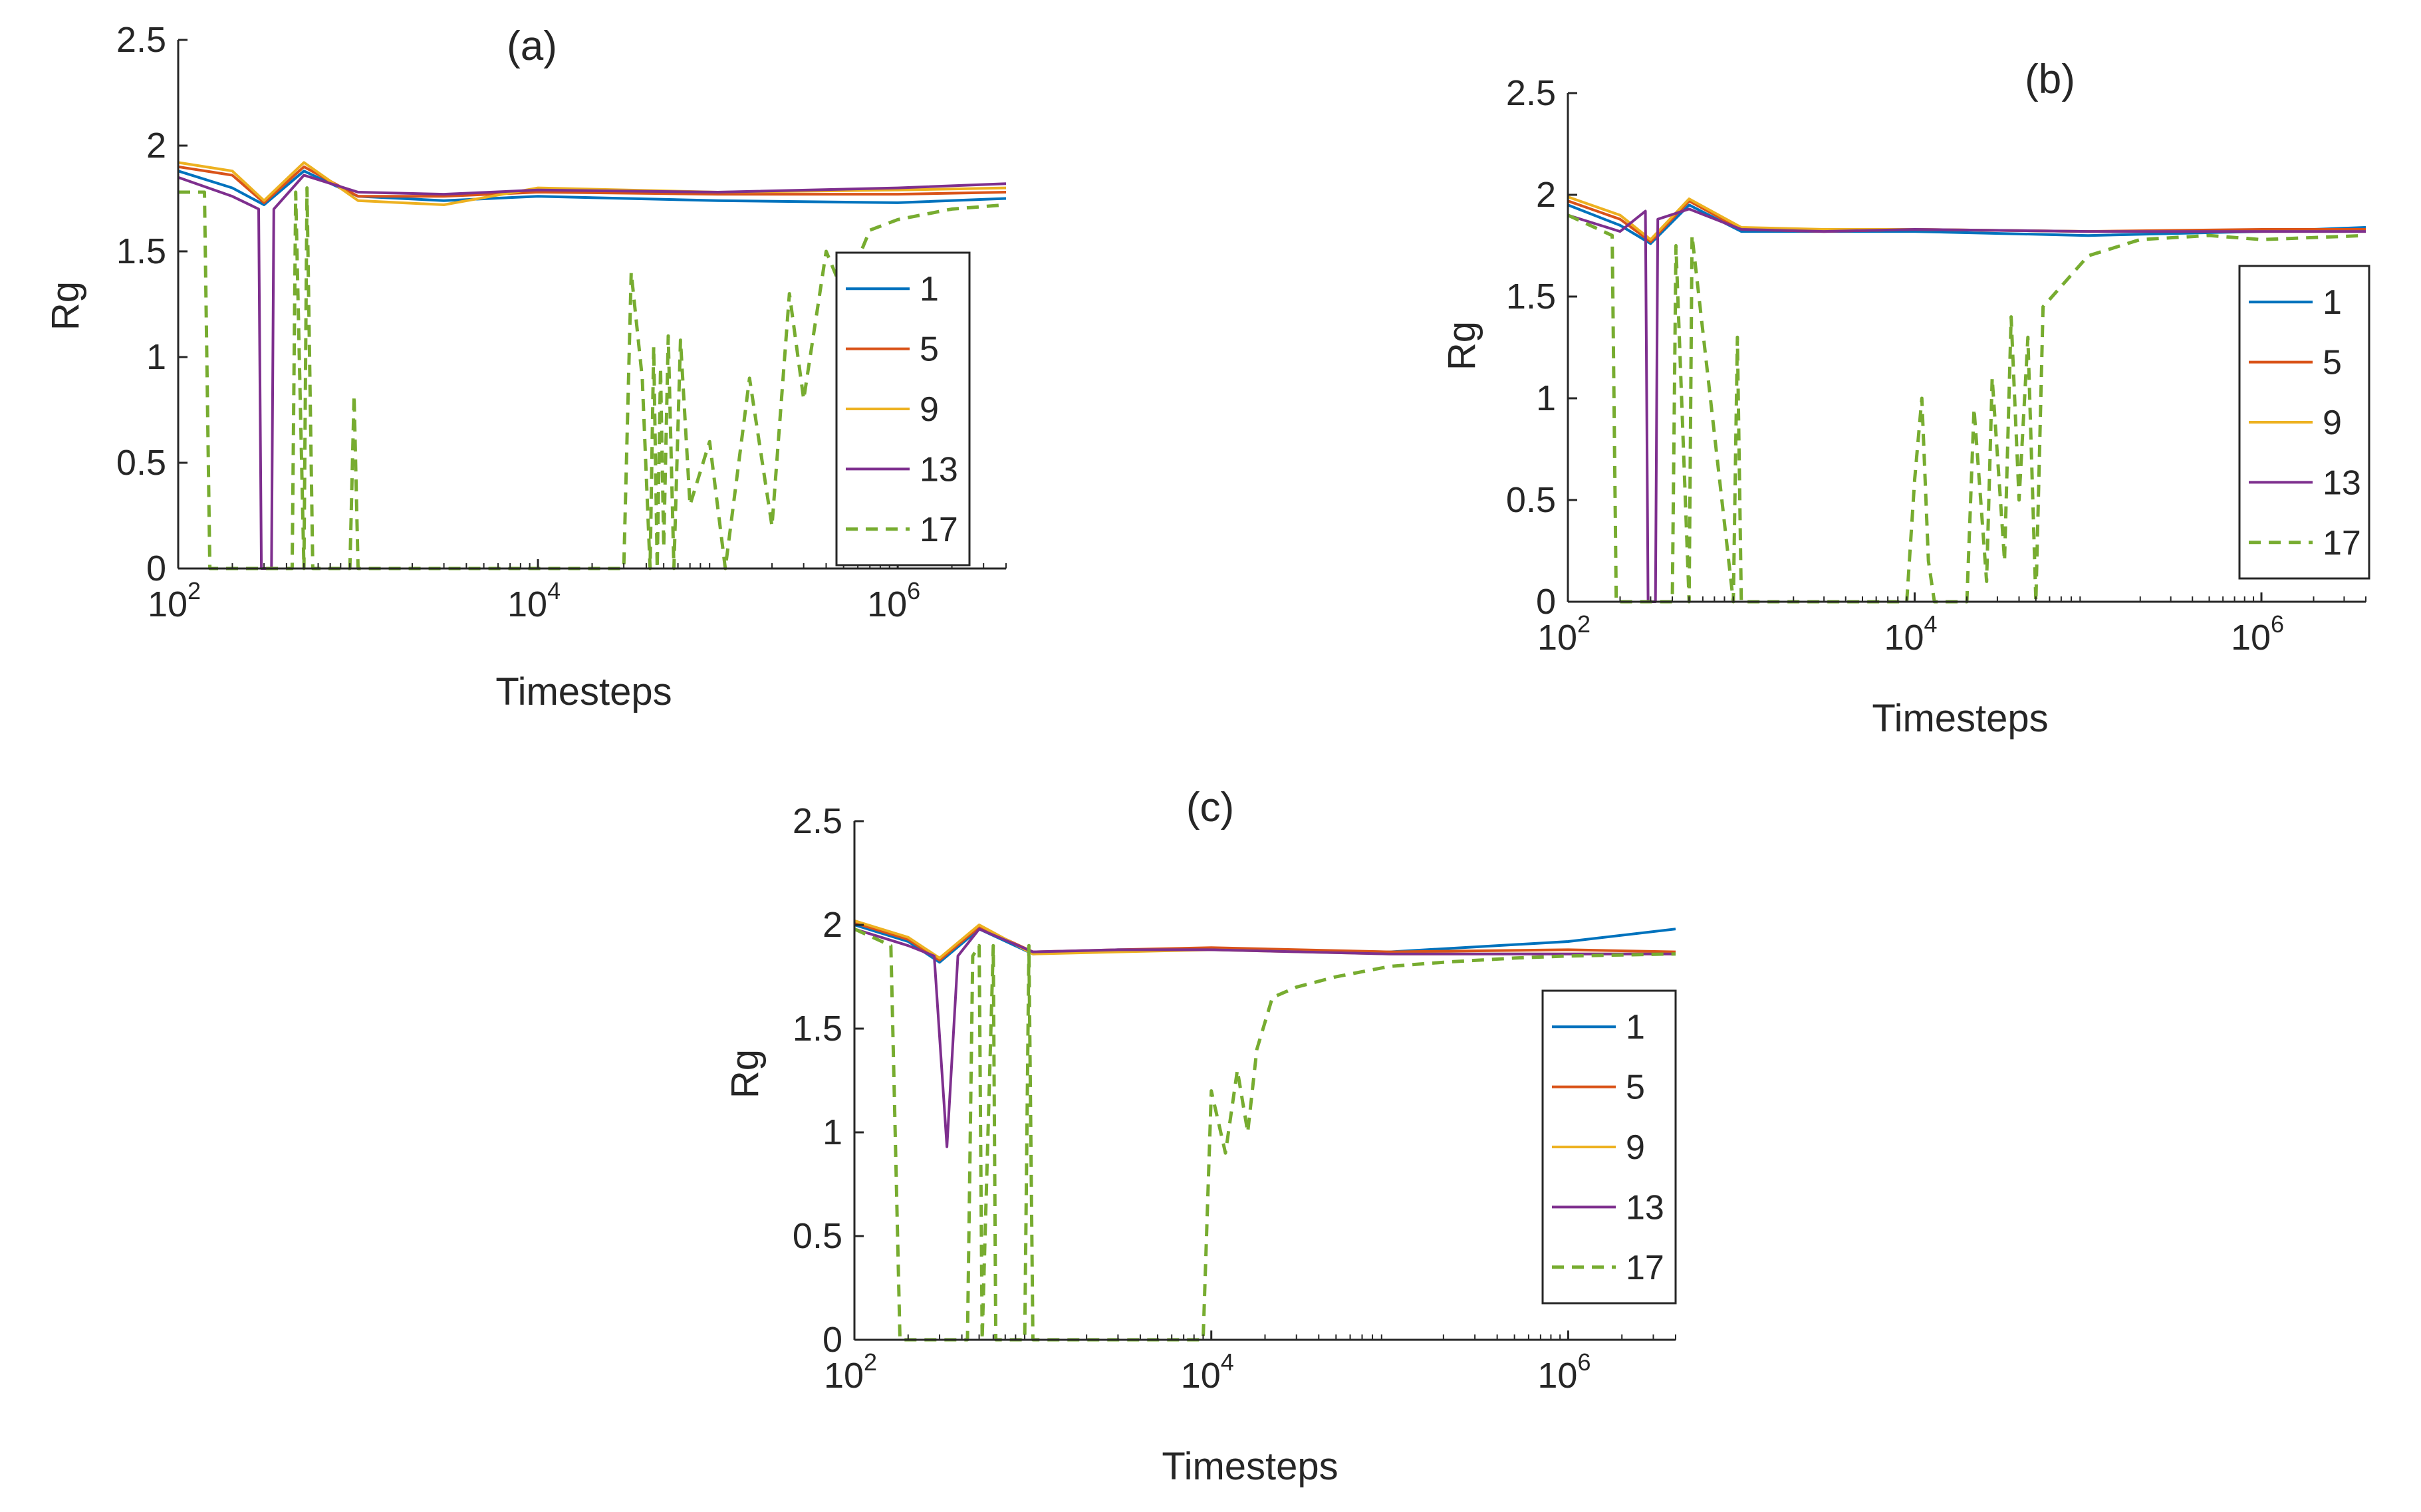  I want to click on panel-title: (a), so click(532, 46).